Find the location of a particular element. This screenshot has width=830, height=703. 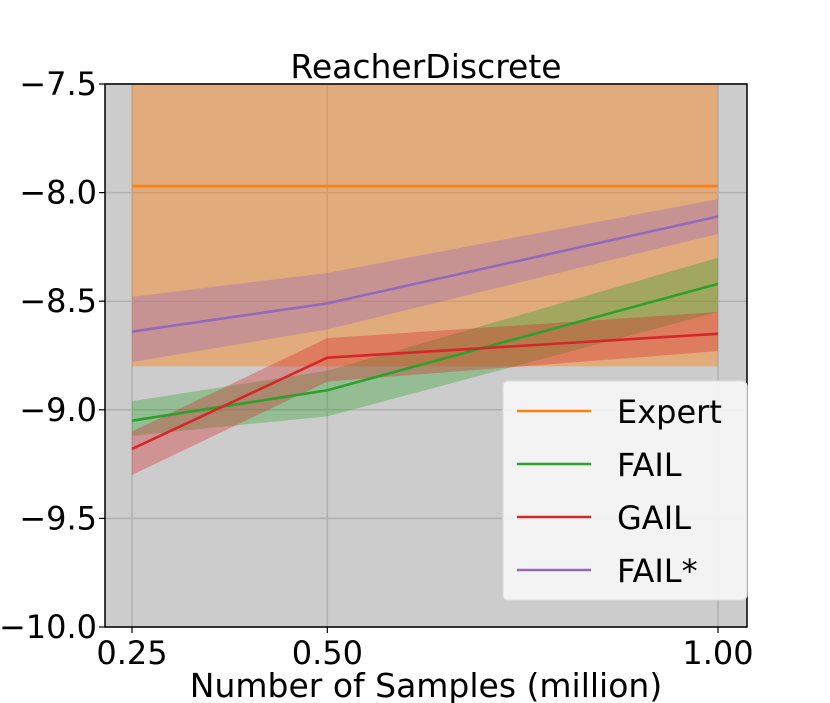

x-tick-label: 0.25 is located at coordinates (131, 653).